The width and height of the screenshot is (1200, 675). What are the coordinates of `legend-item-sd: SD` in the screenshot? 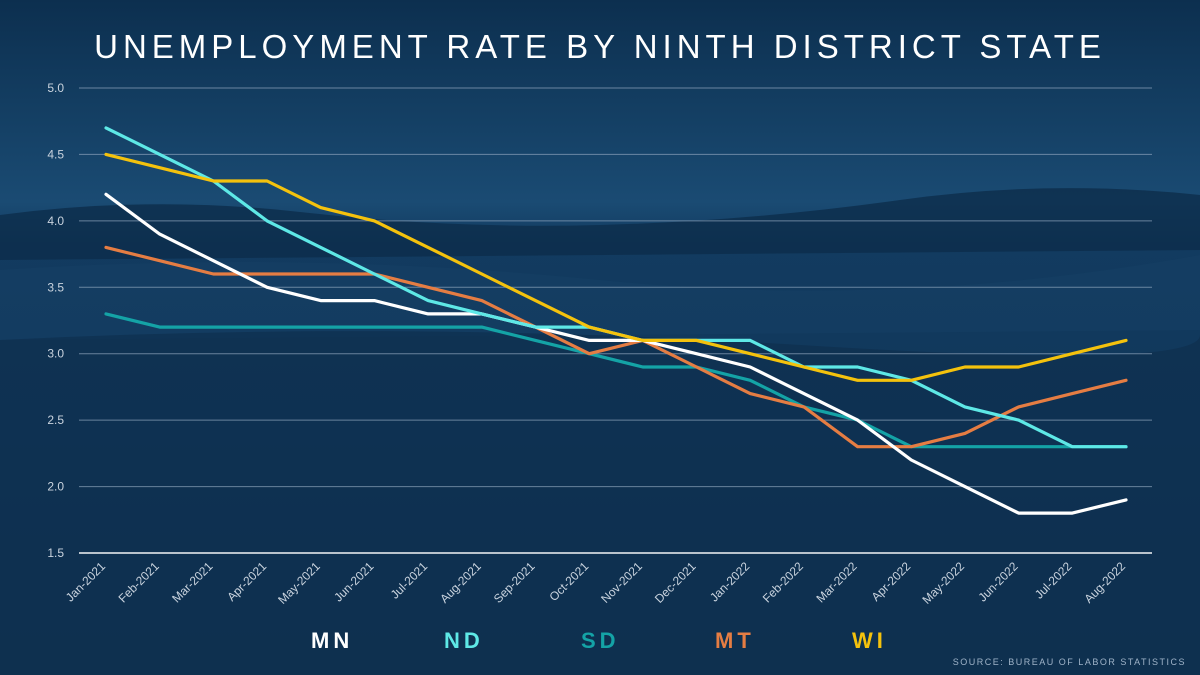 It's located at (600, 640).